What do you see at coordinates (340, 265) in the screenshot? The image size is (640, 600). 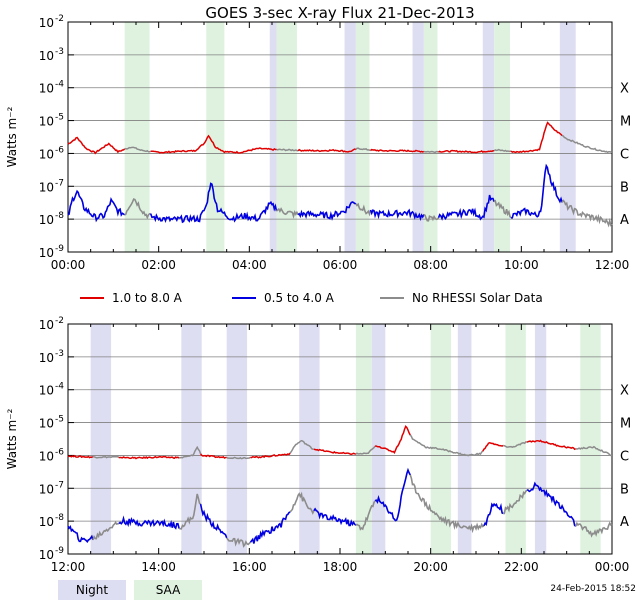 I see `x-tick-label: 06:00` at bounding box center [340, 265].